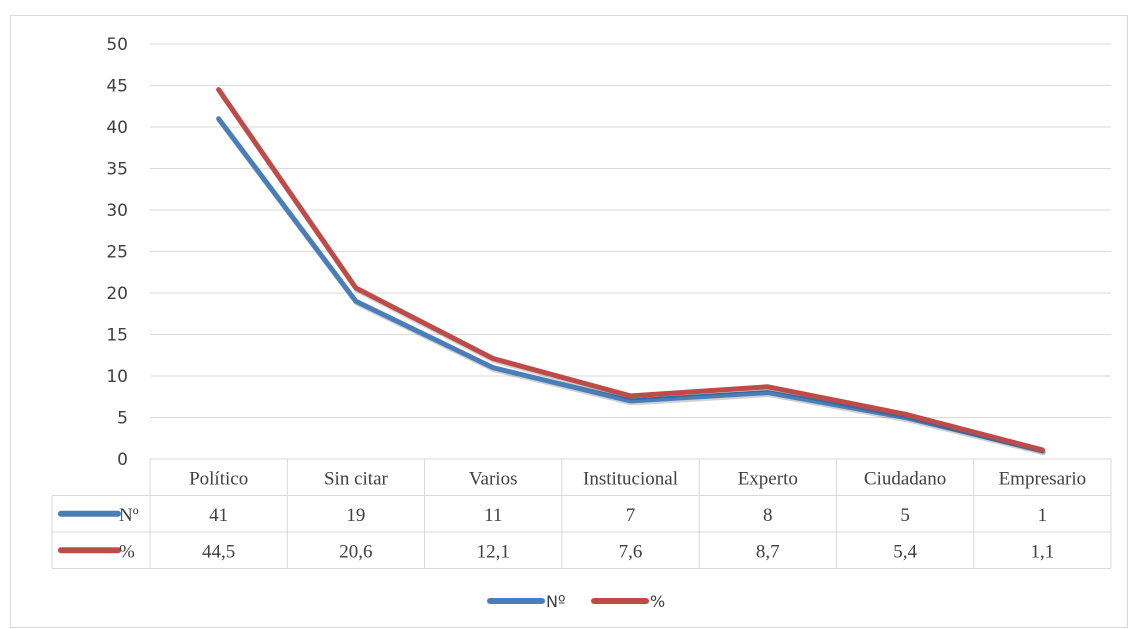 The width and height of the screenshot is (1129, 629). I want to click on y-tick-label: 10, so click(117, 377).